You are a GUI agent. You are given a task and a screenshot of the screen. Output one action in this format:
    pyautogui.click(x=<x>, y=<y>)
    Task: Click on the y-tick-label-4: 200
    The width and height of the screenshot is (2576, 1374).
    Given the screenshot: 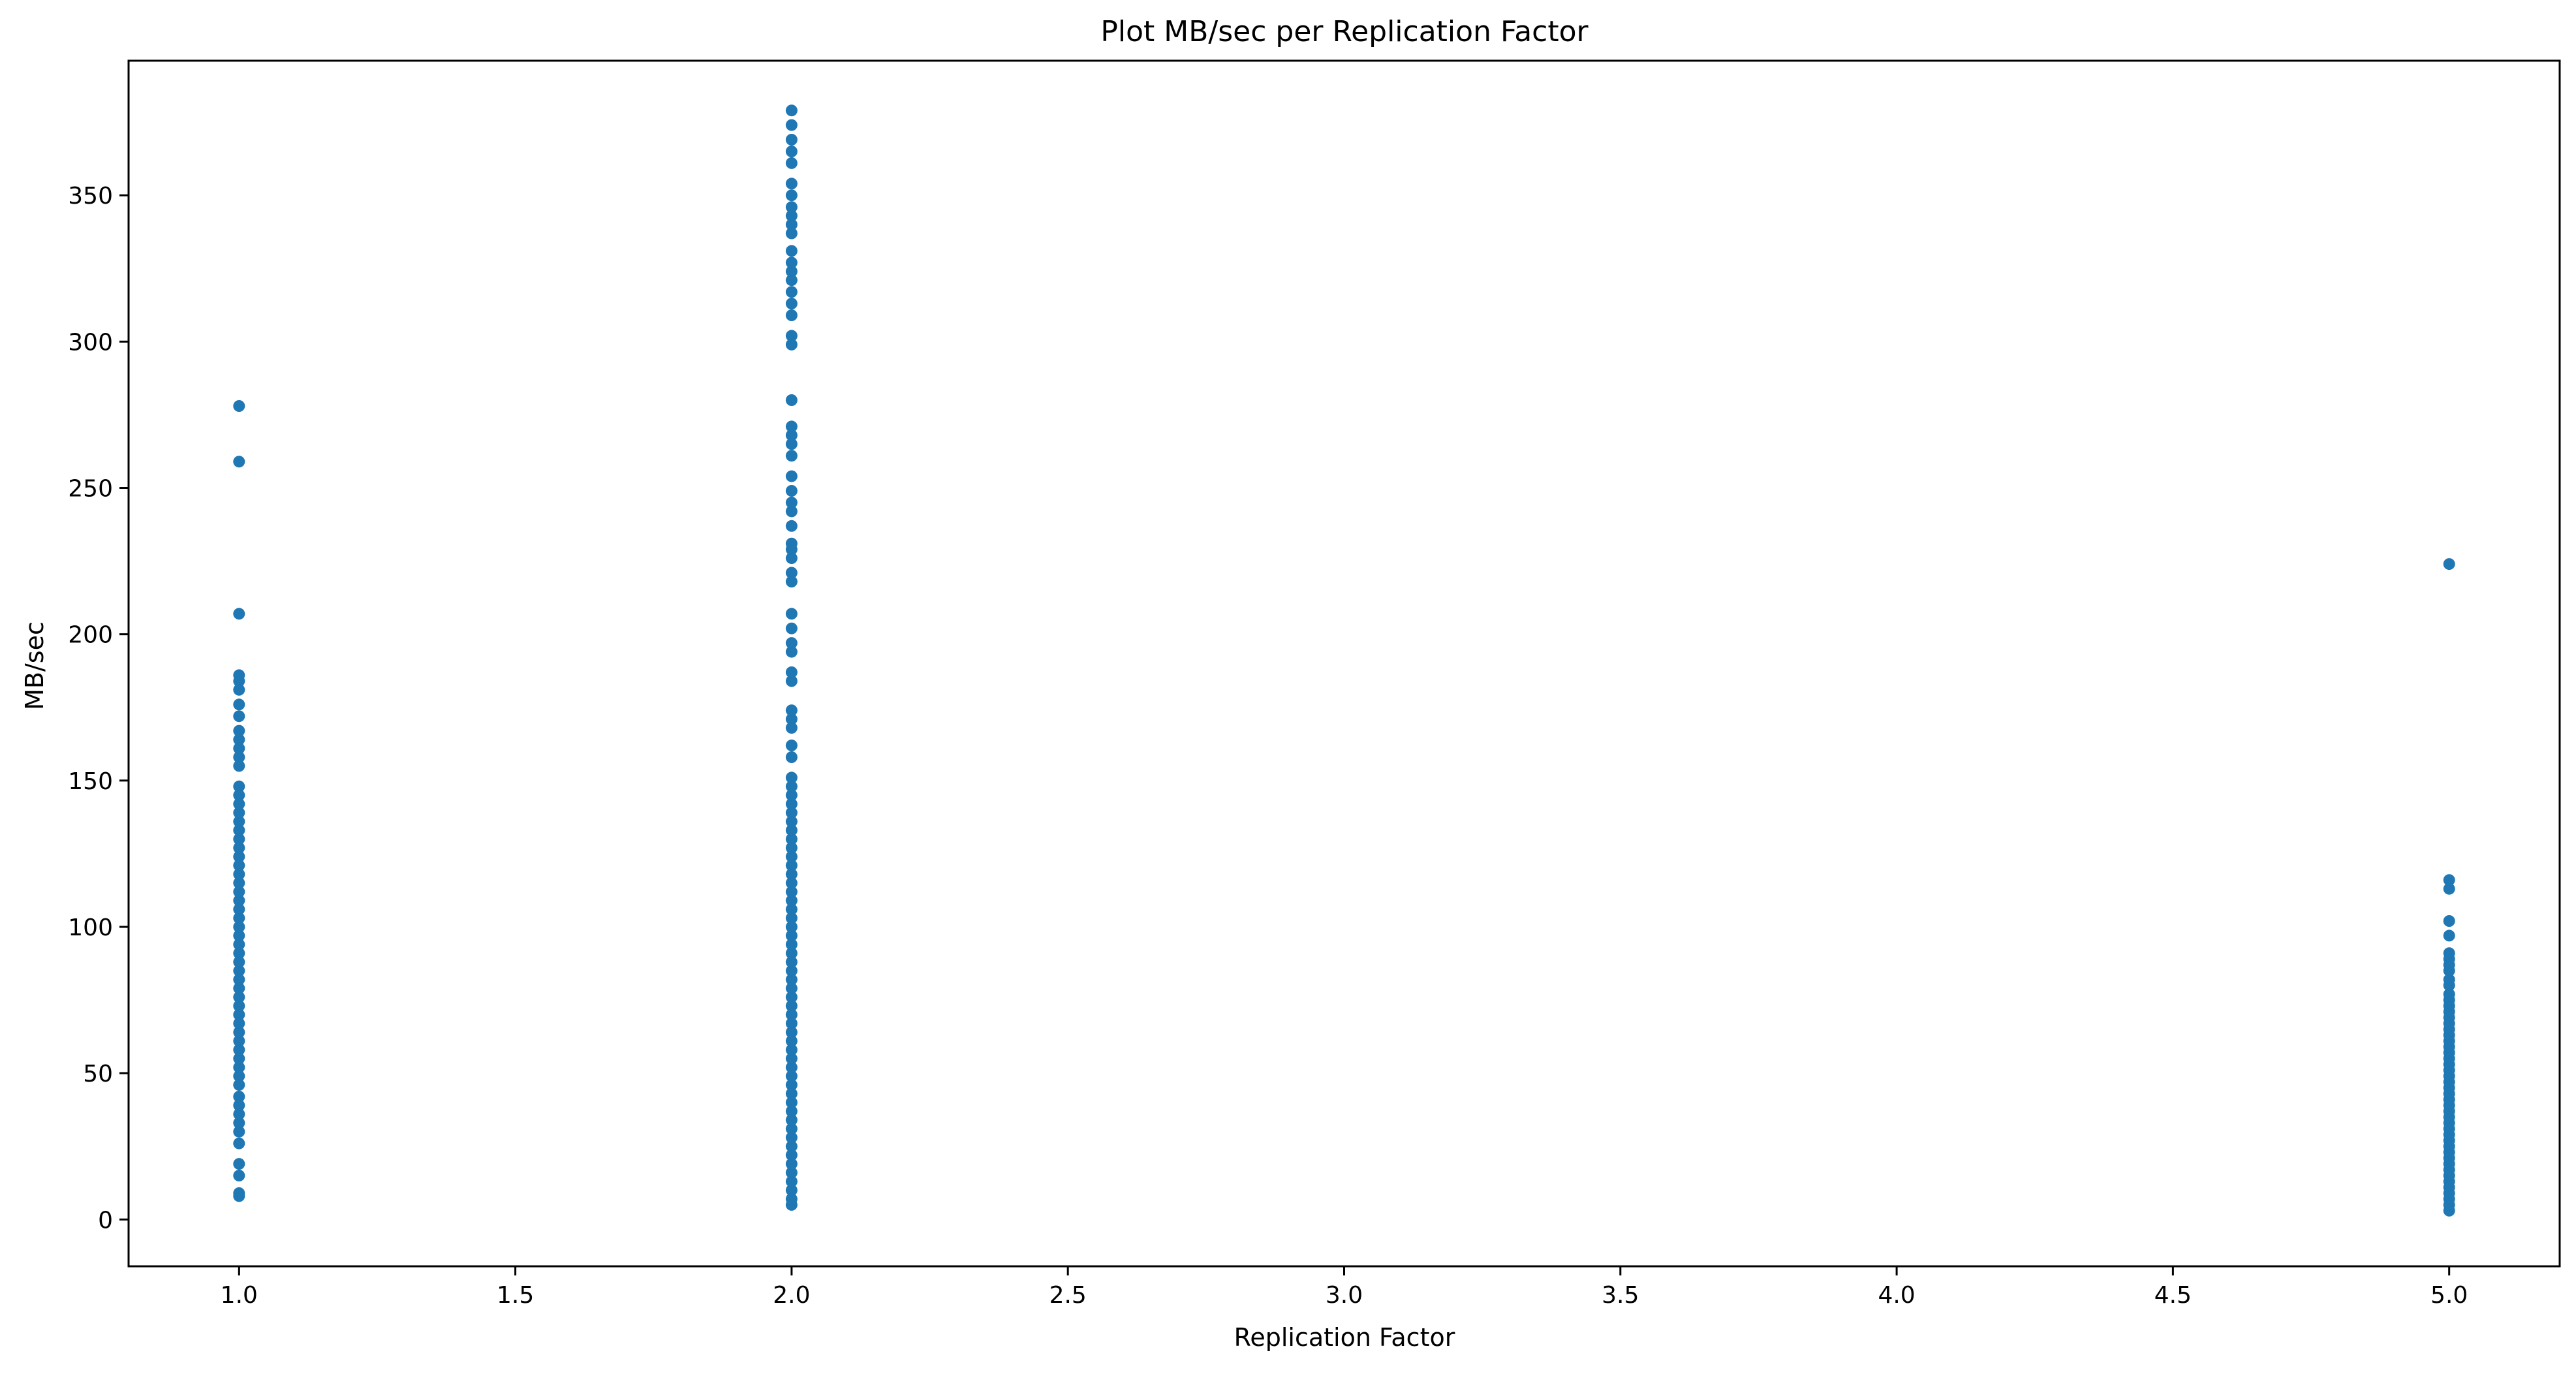 What is the action you would take?
    pyautogui.click(x=90, y=635)
    